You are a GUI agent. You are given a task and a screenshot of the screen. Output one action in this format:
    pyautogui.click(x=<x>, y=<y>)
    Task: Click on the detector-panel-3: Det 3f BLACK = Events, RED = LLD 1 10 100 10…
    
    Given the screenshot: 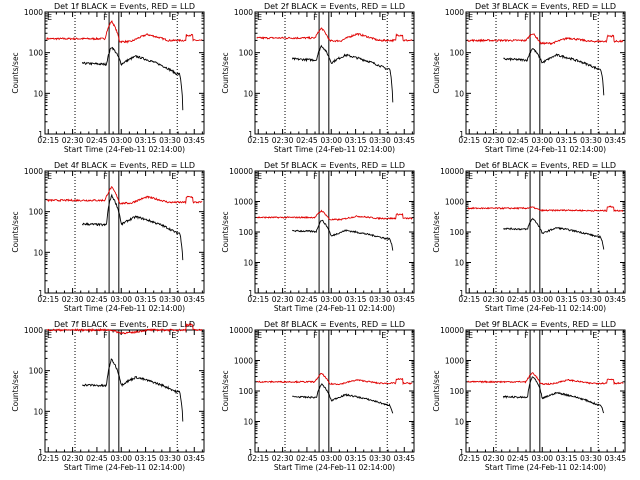 What is the action you would take?
    pyautogui.click(x=529, y=78)
    